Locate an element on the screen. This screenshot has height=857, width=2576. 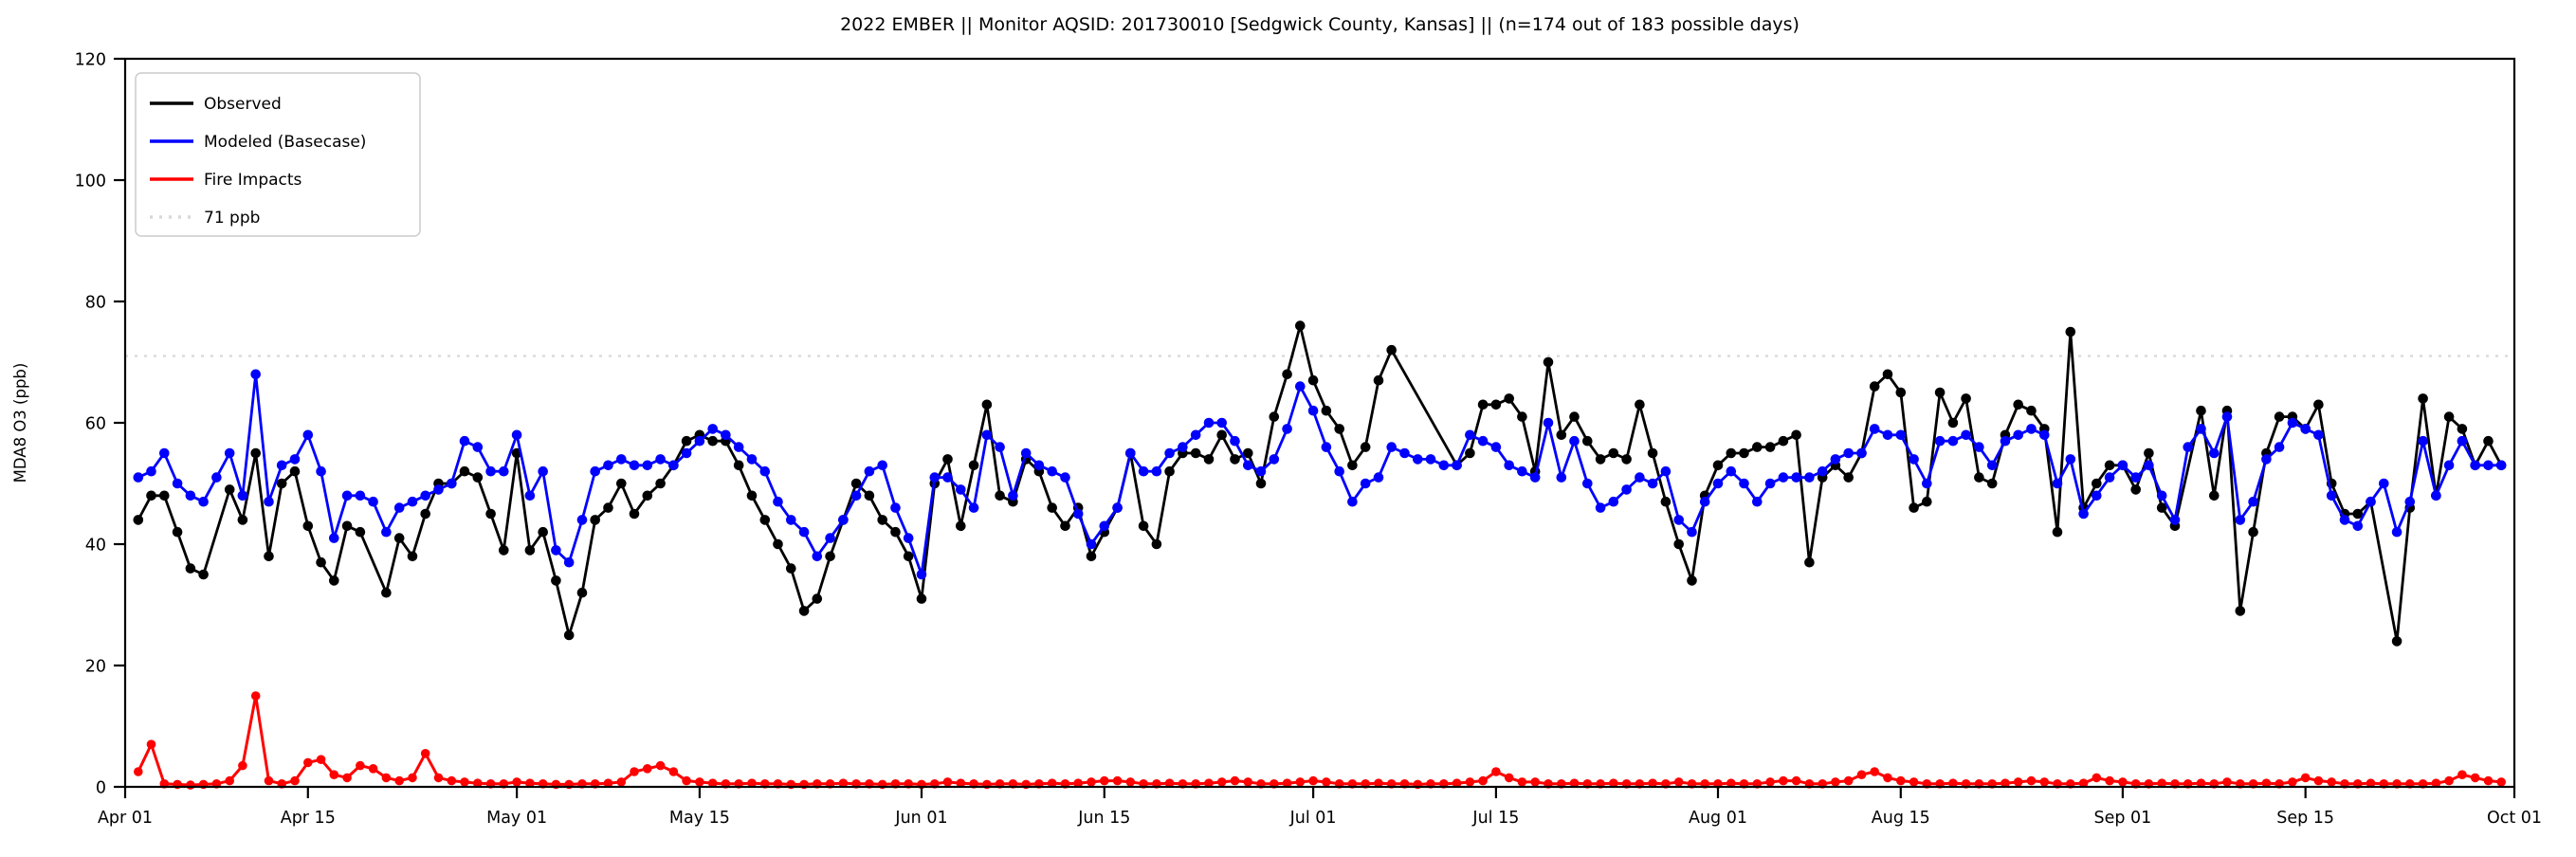
series-line is located at coordinates (1319, 740).